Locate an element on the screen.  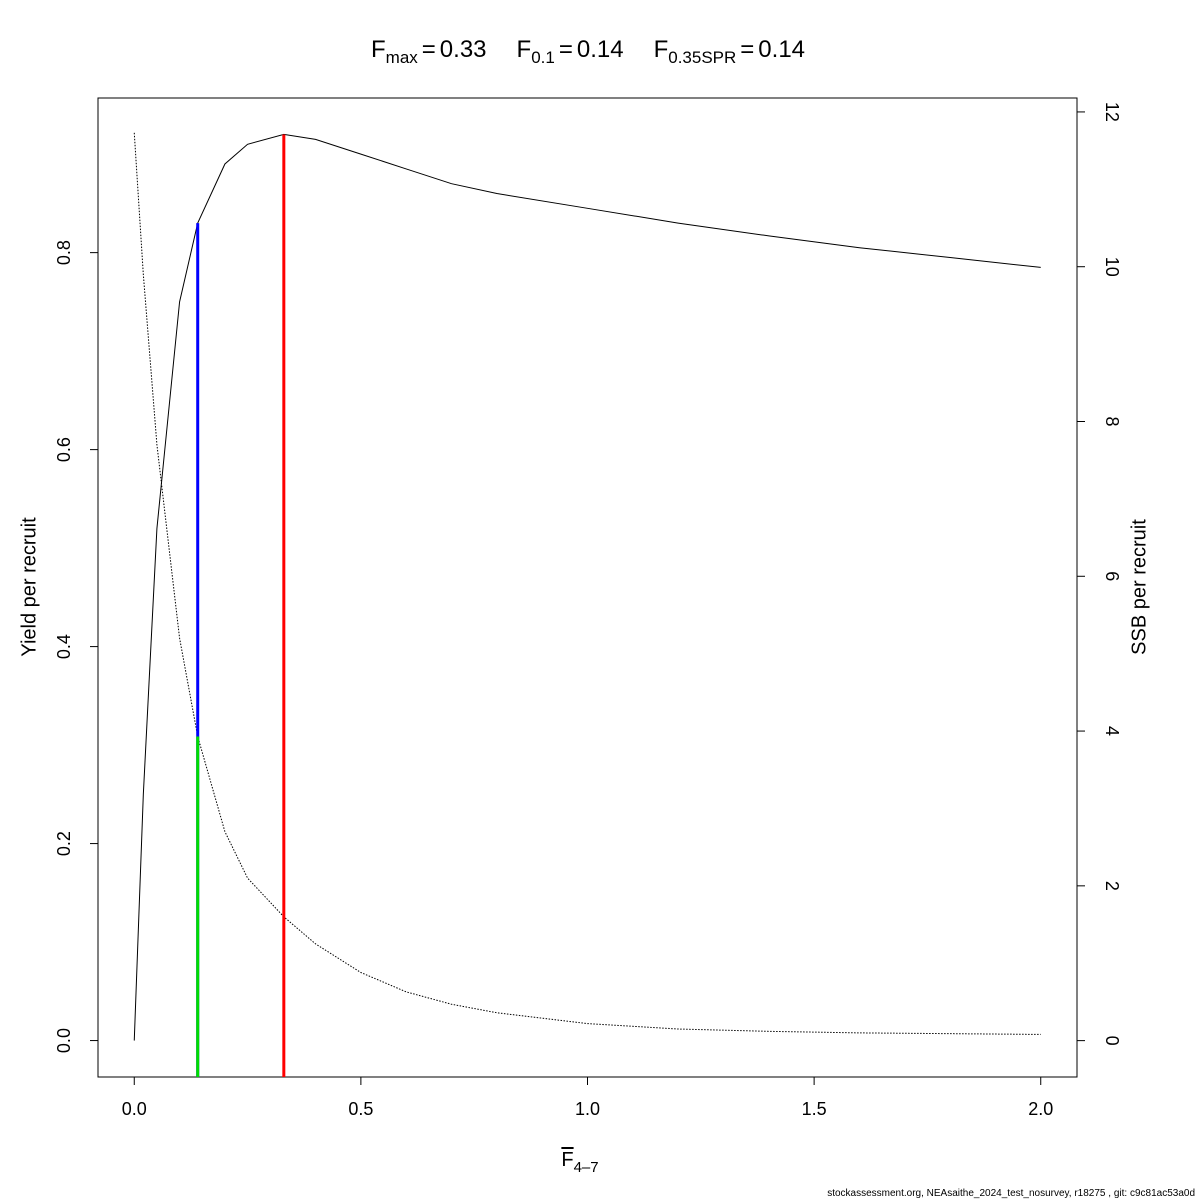
y2-tick-label: 12 is located at coordinates (1112, 112).